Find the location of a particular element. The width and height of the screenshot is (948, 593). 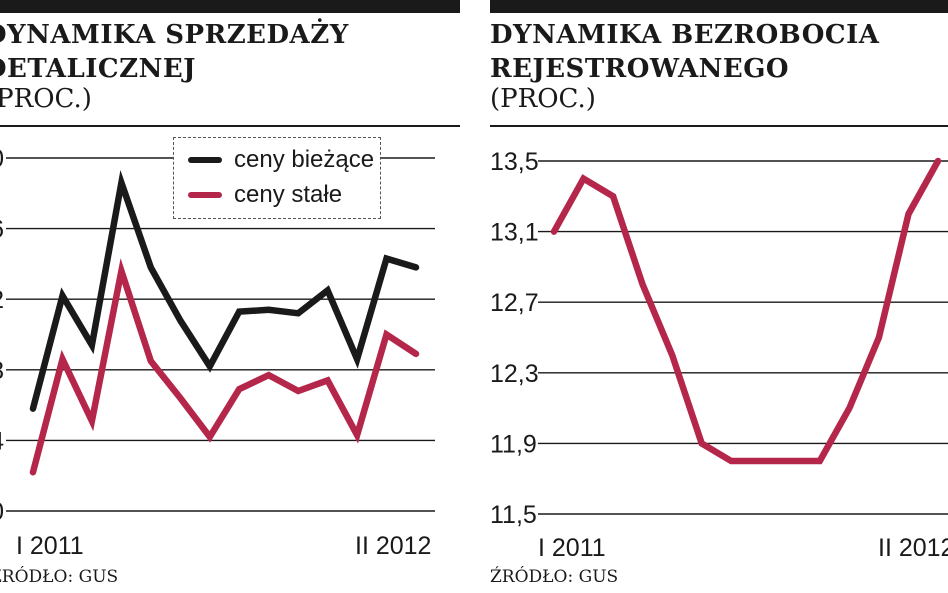

y-tick-label: 12,3 is located at coordinates (514, 374).